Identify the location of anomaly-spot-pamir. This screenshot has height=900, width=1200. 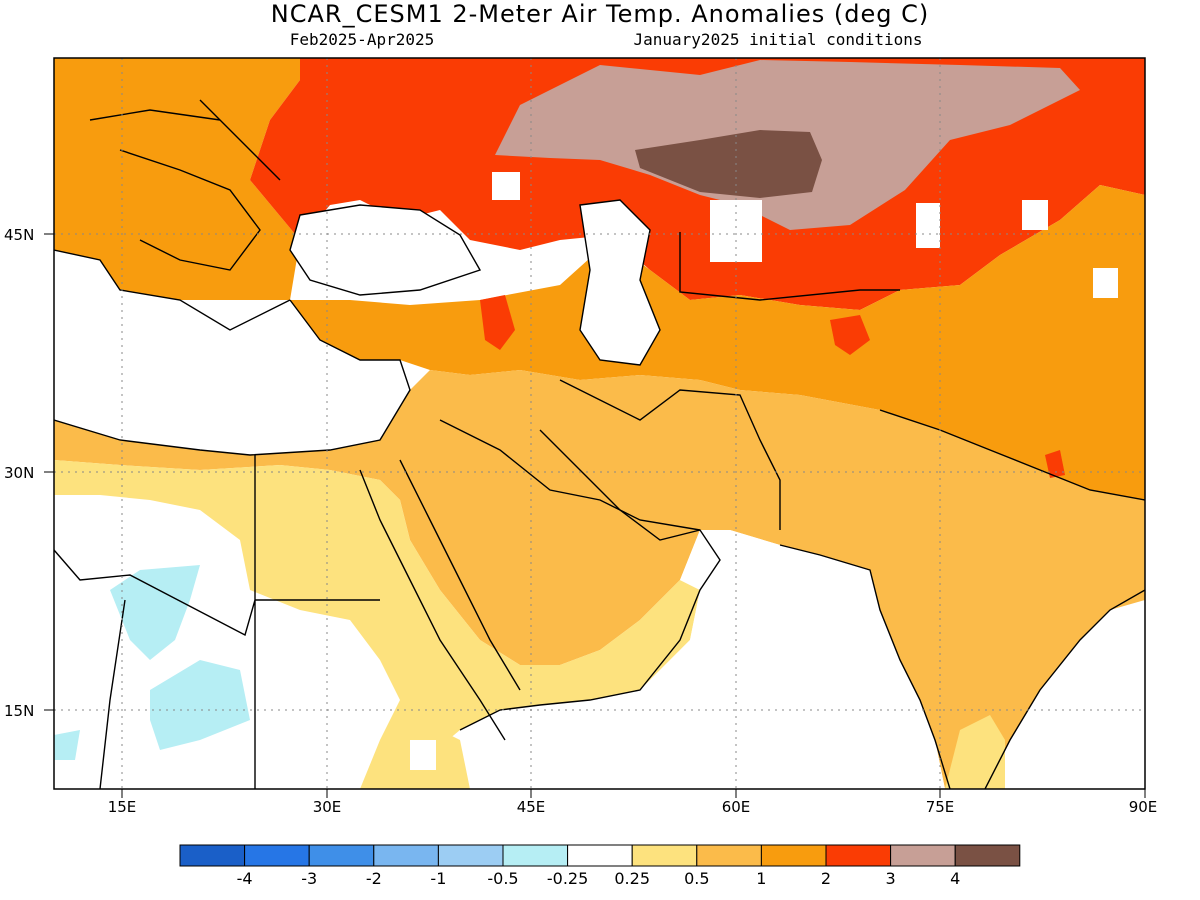
(850, 335).